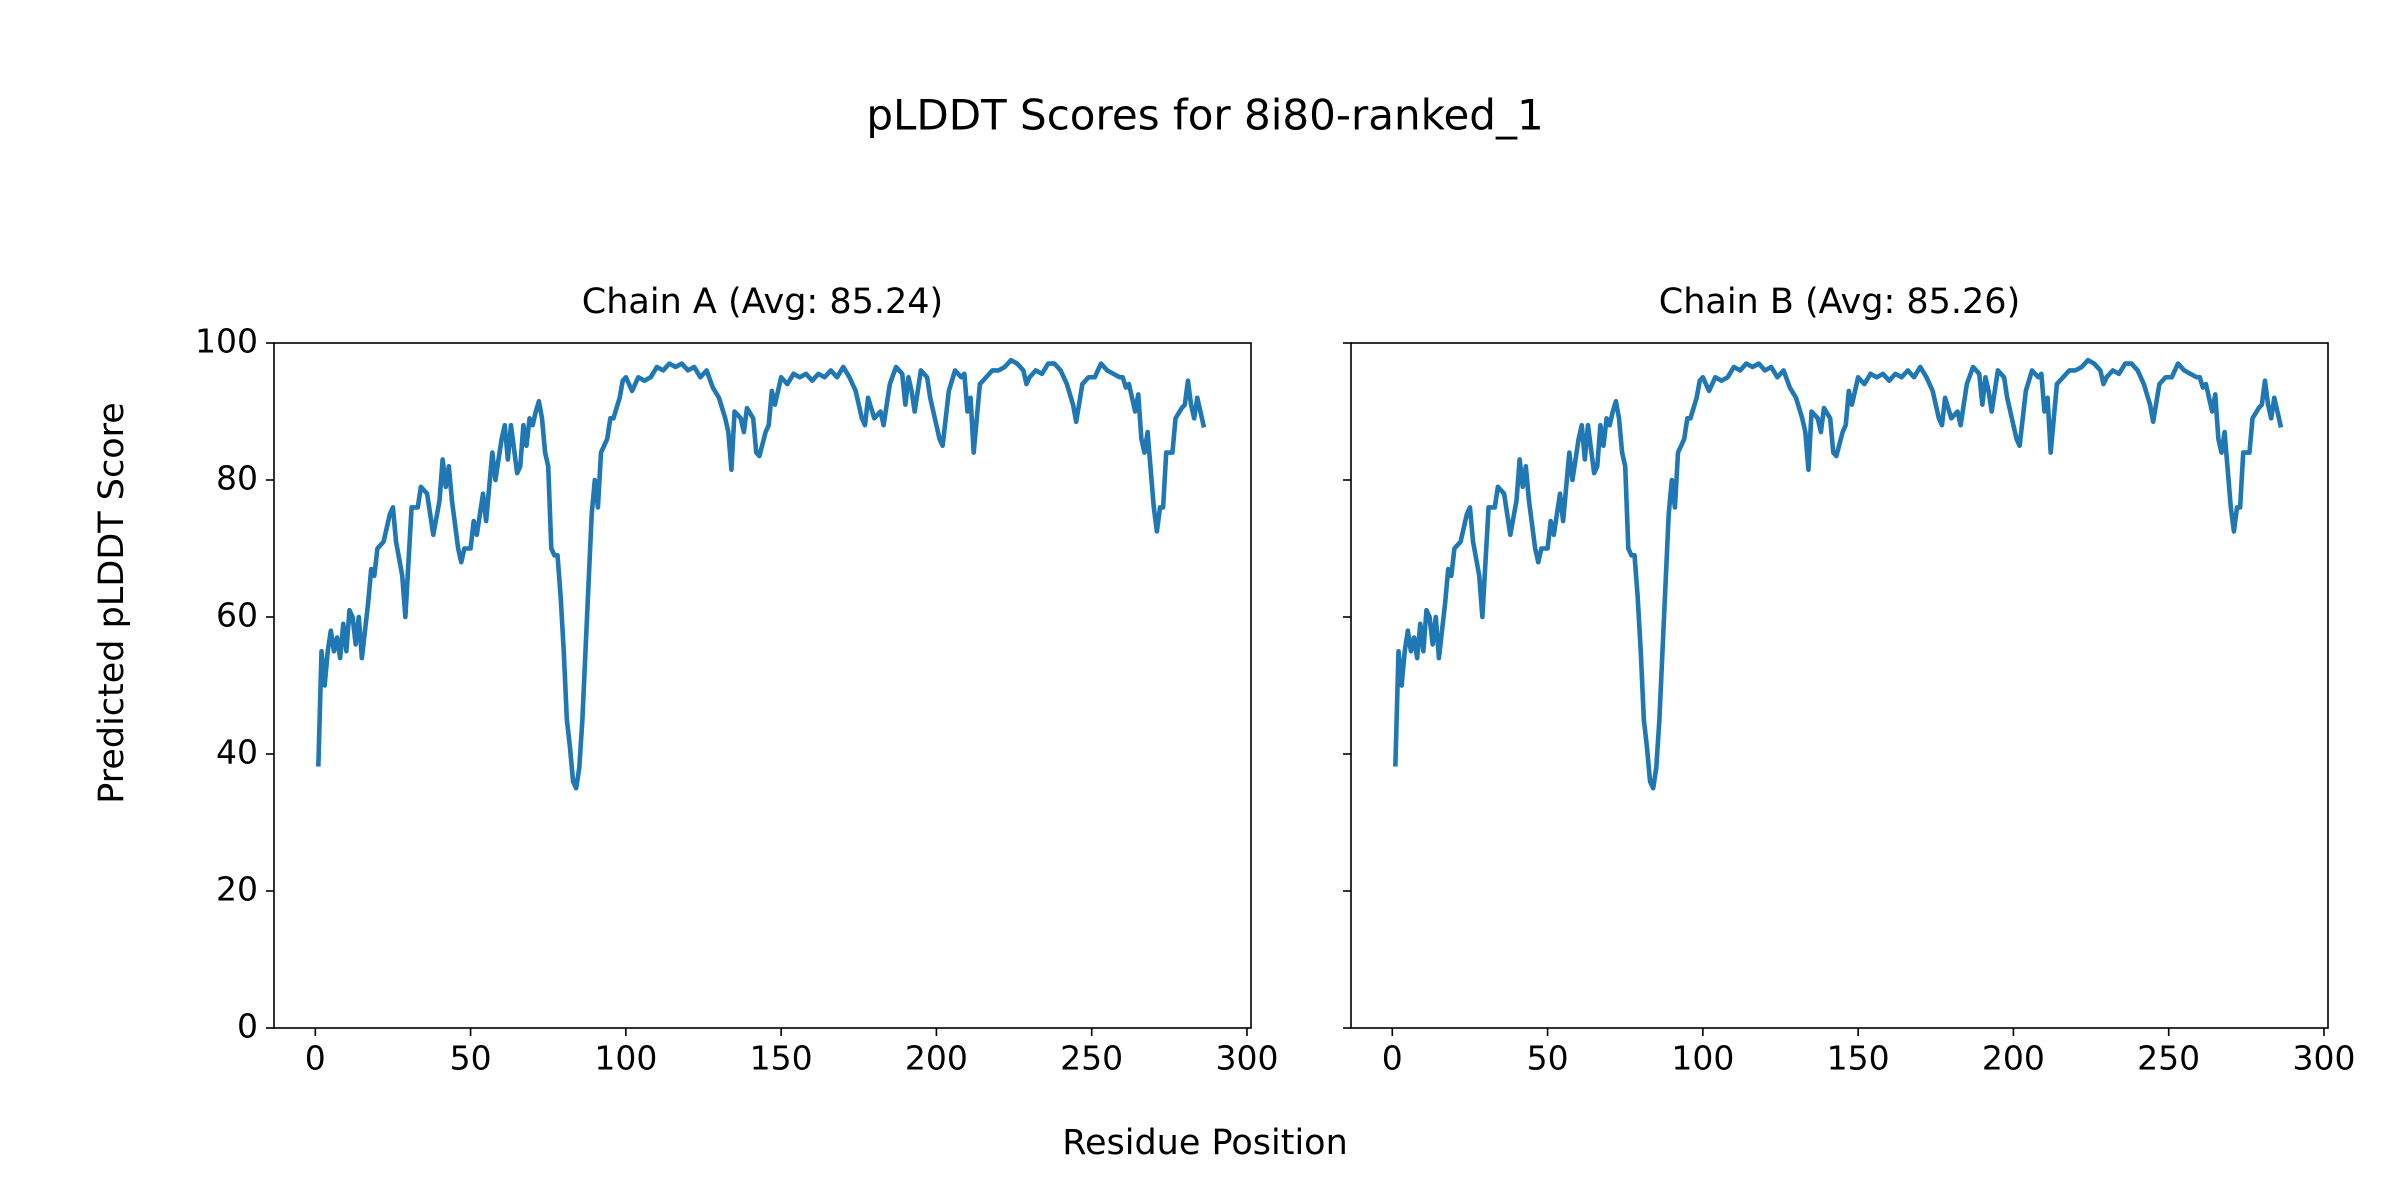 The image size is (2400, 1200). I want to click on y-tick-label: 20, so click(237, 889).